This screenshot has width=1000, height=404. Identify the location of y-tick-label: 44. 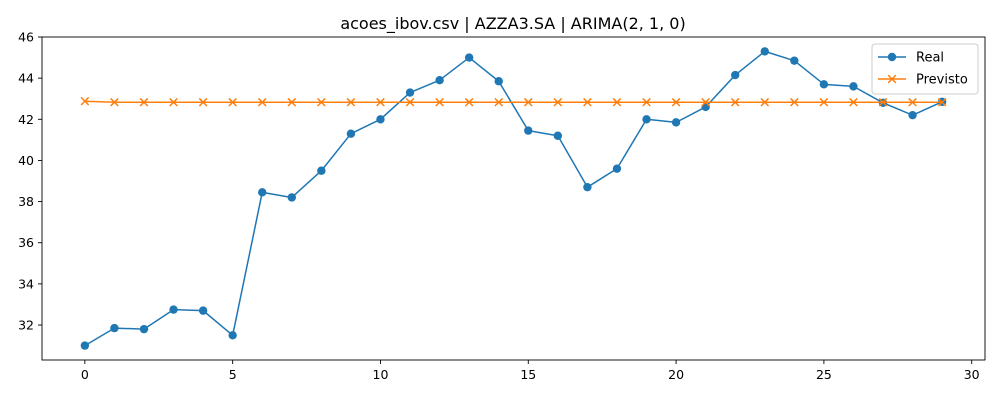
(26, 78).